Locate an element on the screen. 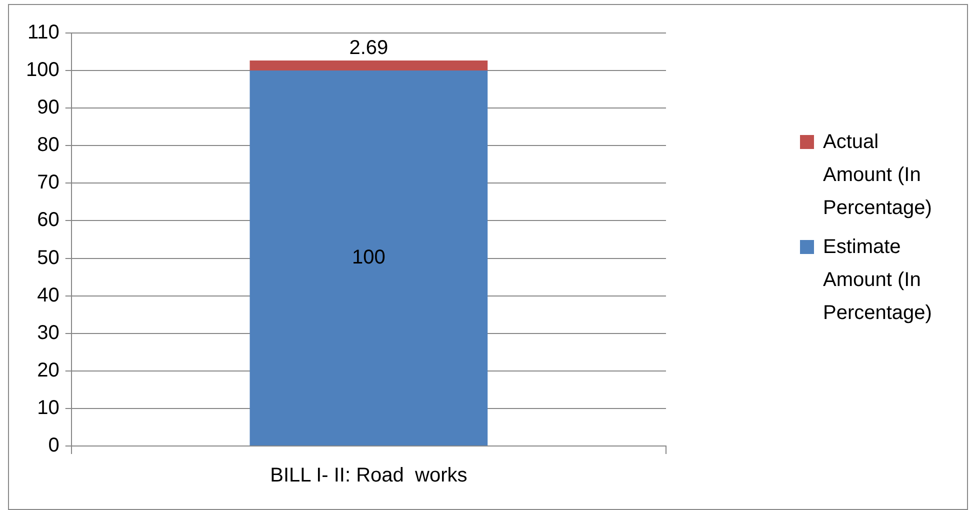  y-tick-label: 110 is located at coordinates (43, 33).